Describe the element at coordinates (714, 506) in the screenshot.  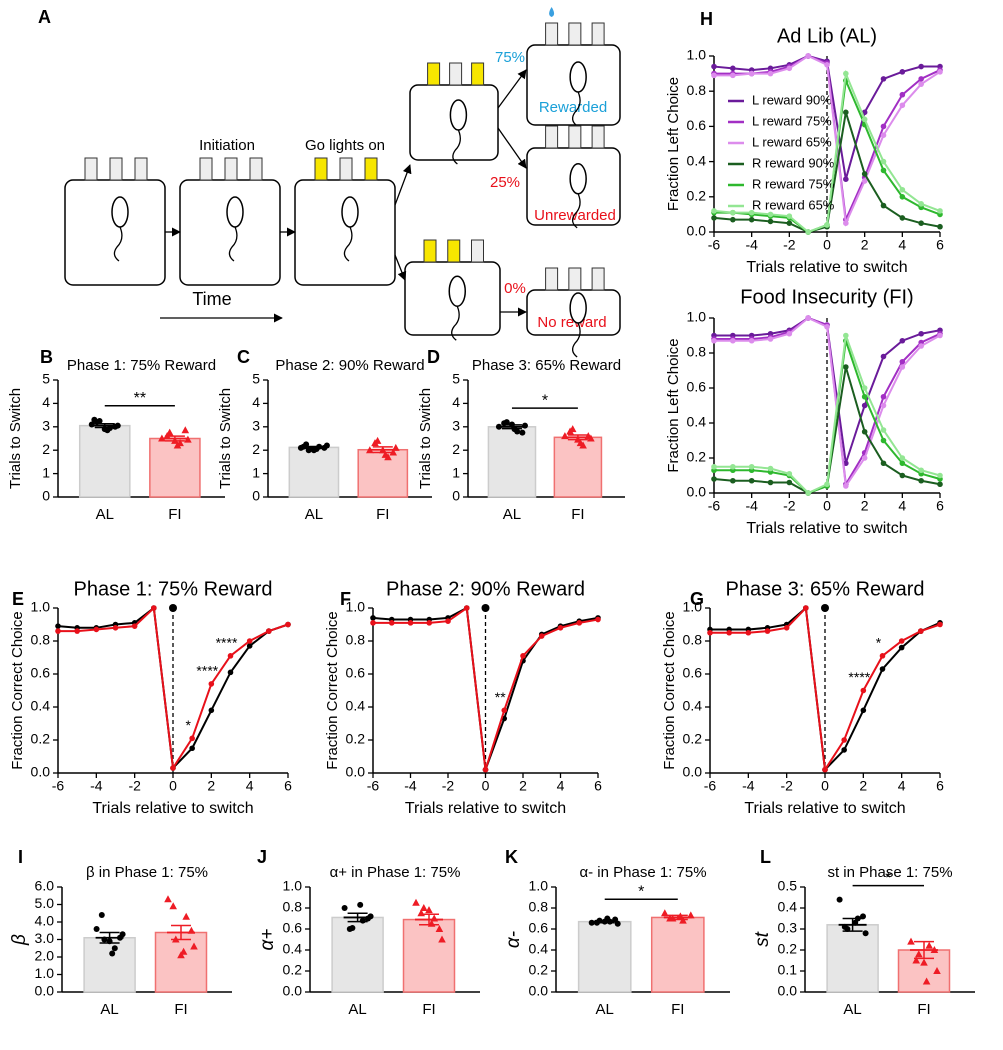
I see `x-tick-label: -6` at that location.